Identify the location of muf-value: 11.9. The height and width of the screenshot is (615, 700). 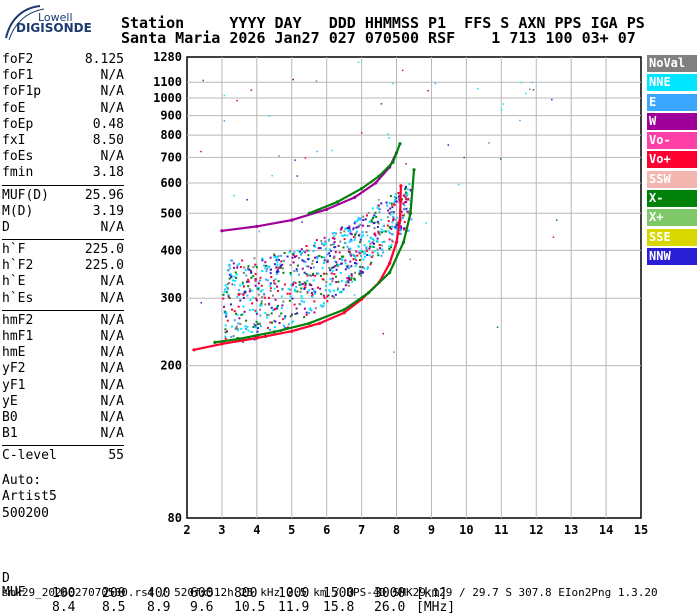
(294, 607).